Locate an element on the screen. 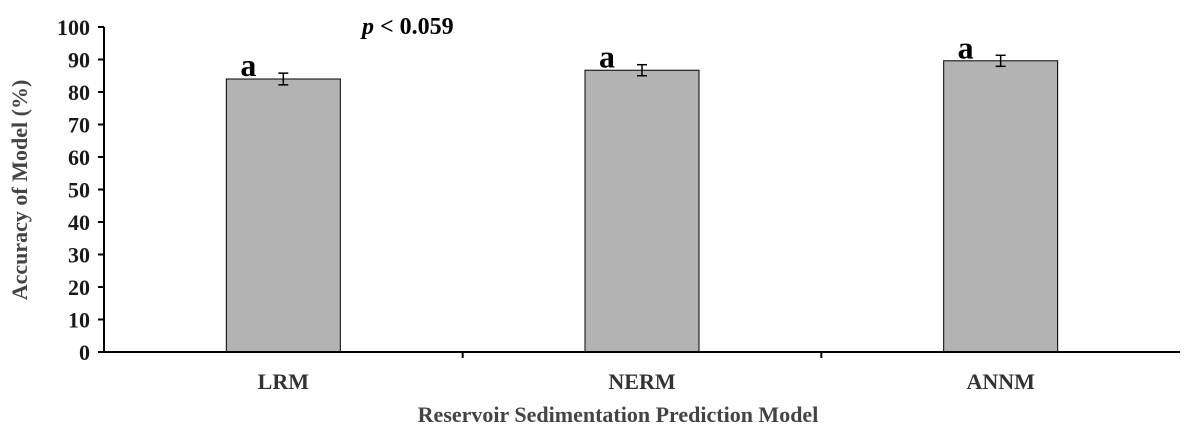  y-axis-title: Accuracy of Model (%) is located at coordinates (19, 190).